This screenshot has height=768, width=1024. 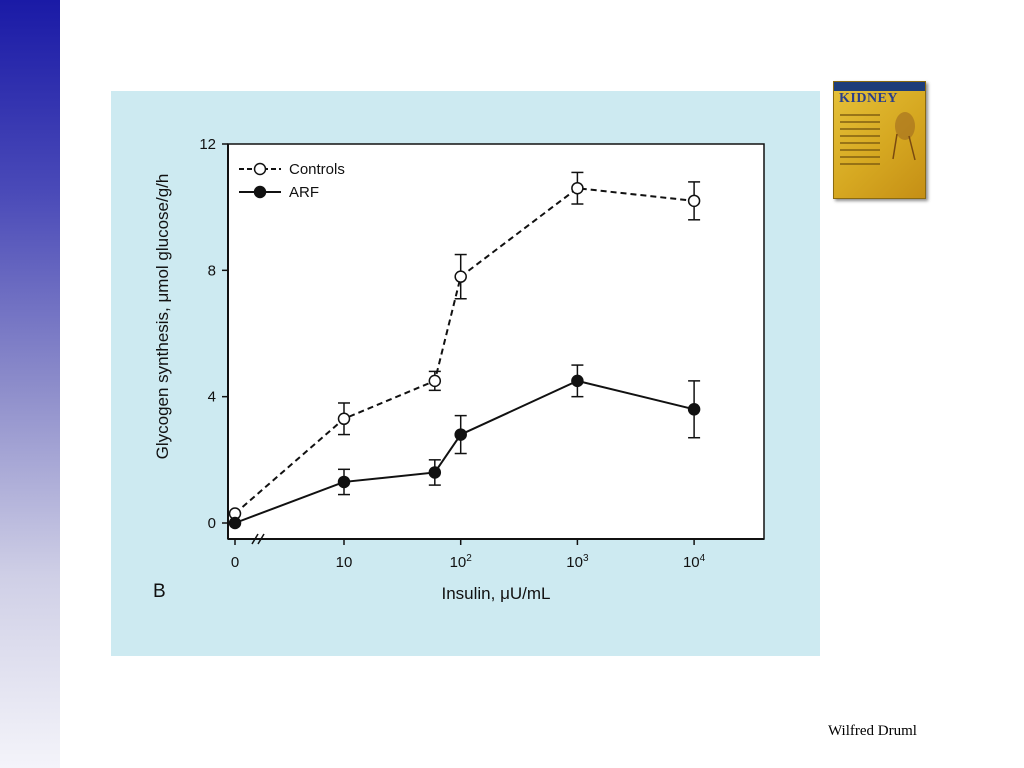 What do you see at coordinates (317, 169) in the screenshot?
I see `legend-label: Controls` at bounding box center [317, 169].